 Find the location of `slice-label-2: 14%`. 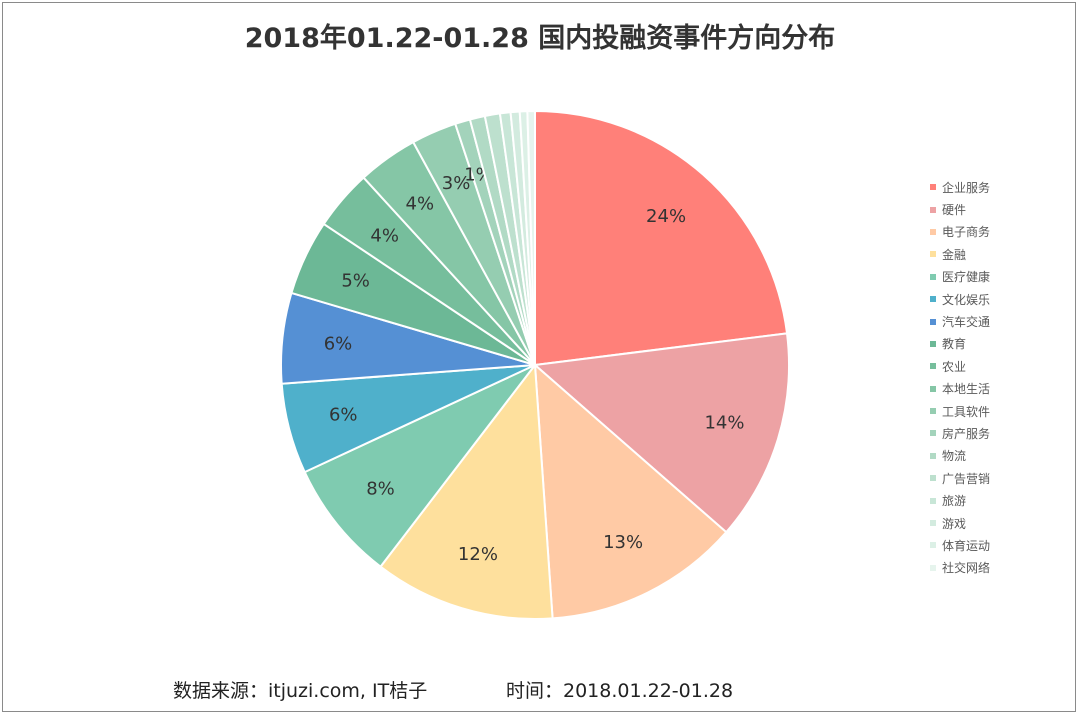

slice-label-2: 14% is located at coordinates (724, 422).